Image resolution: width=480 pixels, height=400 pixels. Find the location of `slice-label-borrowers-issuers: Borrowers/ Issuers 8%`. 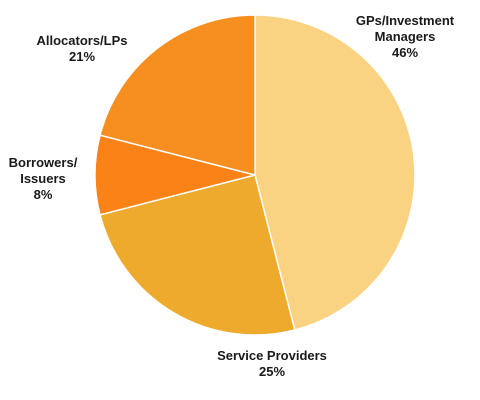

slice-label-borrowers-issuers: Borrowers/ Issuers 8% is located at coordinates (43, 179).